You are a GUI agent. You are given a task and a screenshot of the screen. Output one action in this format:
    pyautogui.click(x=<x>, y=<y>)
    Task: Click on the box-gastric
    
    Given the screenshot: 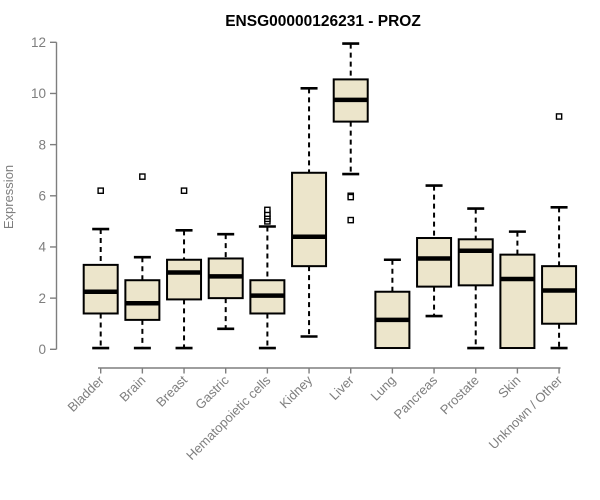 What is the action you would take?
    pyautogui.click(x=225, y=281)
    